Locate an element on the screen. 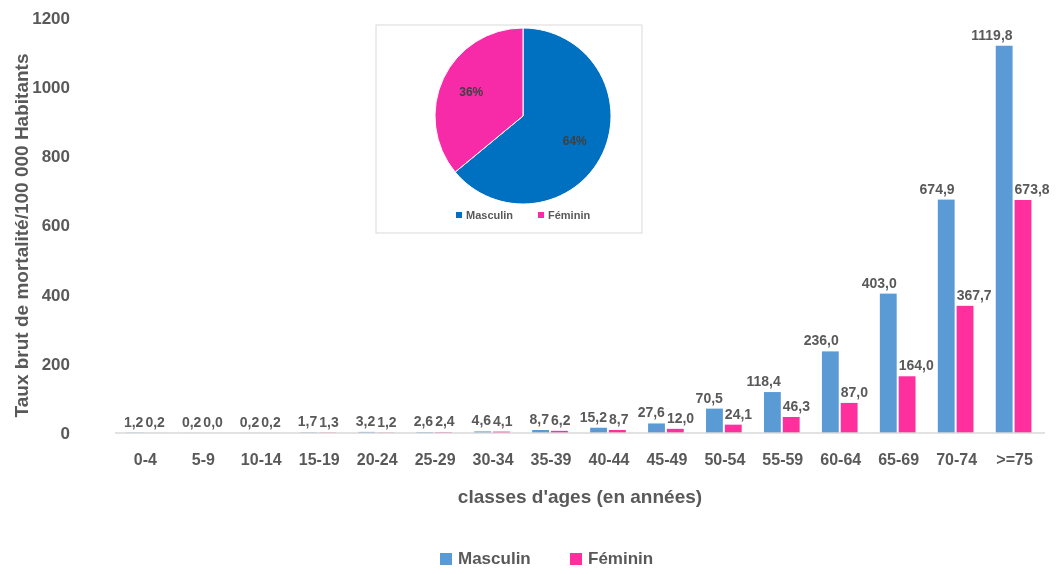 The image size is (1059, 574). x-tick-label: 15-19 is located at coordinates (319, 459).